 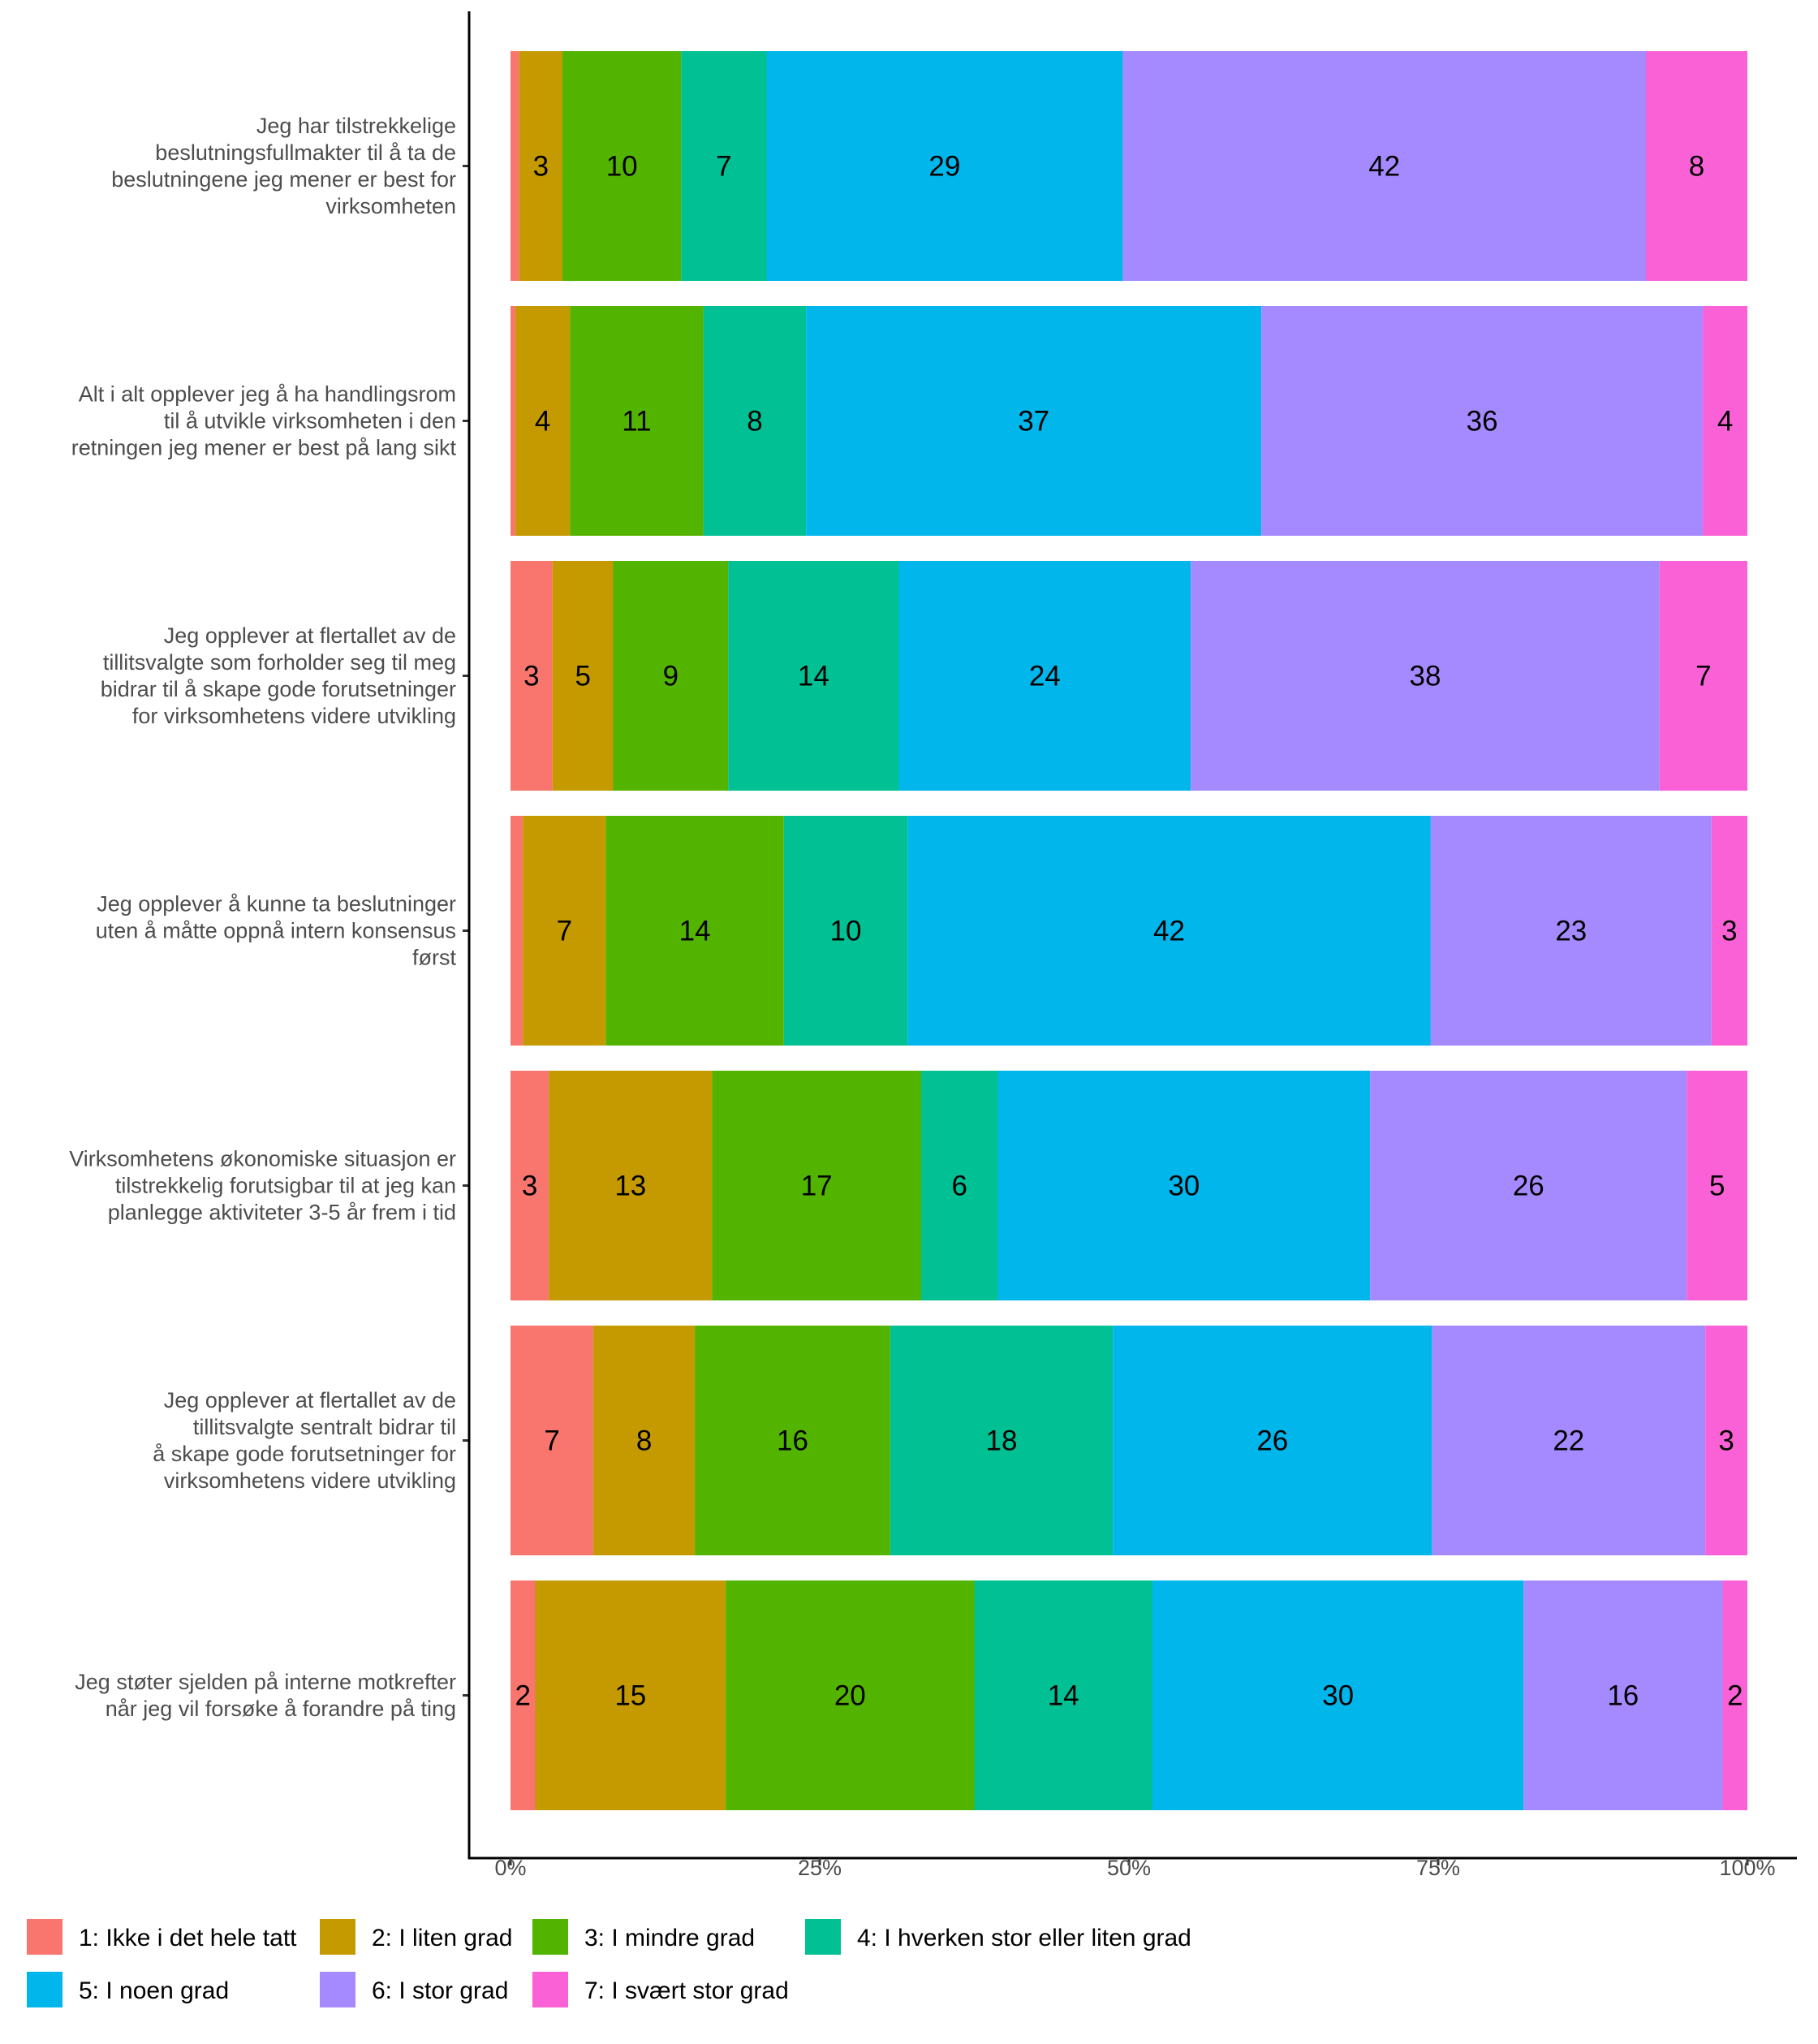 I want to click on segment-label: 26, so click(x=1529, y=1187).